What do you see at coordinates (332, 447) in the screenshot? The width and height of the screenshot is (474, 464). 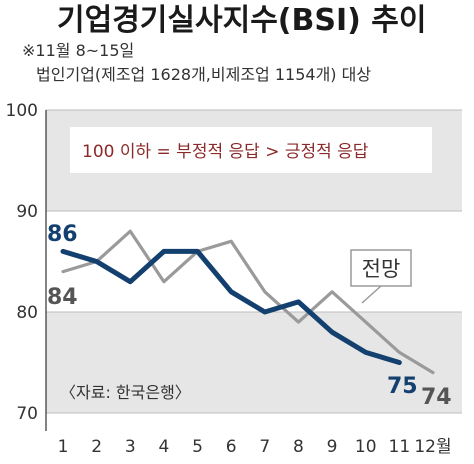 I see `x-tick-label: 9` at bounding box center [332, 447].